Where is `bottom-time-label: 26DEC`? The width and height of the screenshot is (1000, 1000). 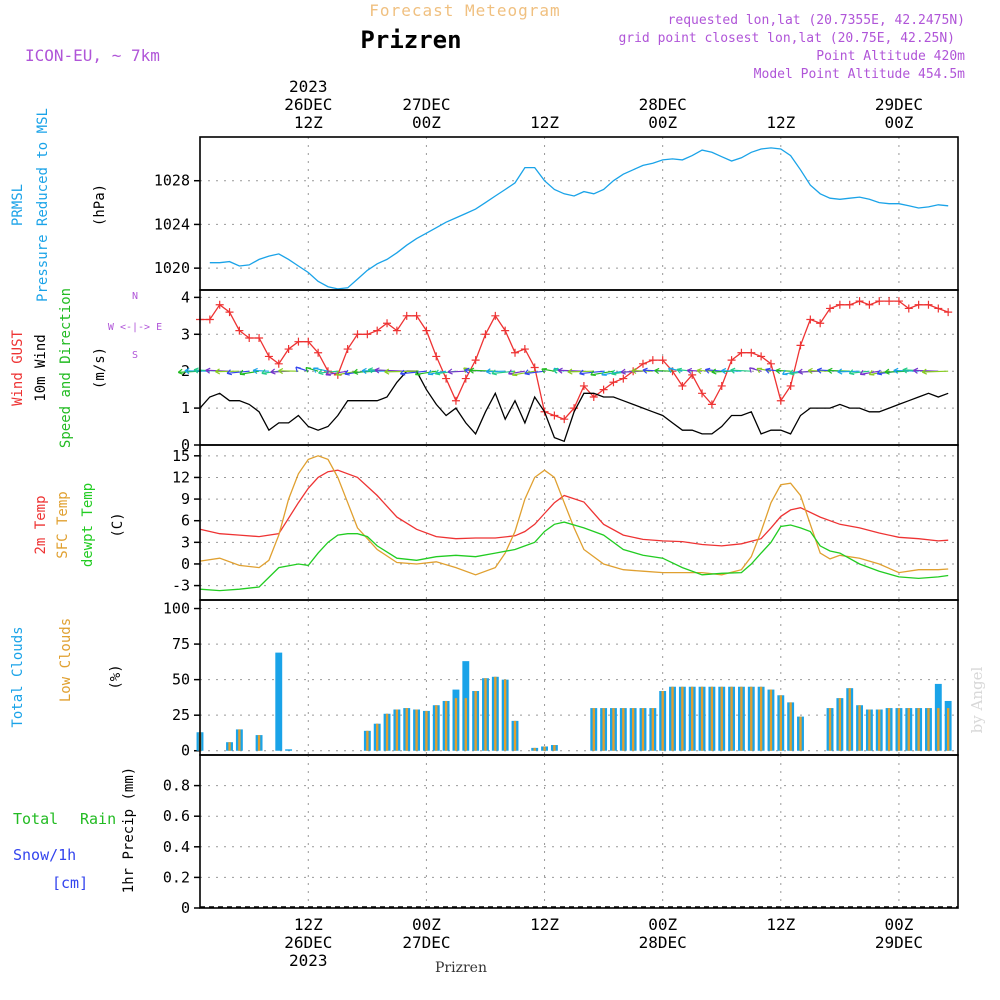
bottom-time-label: 26DEC is located at coordinates (308, 942).